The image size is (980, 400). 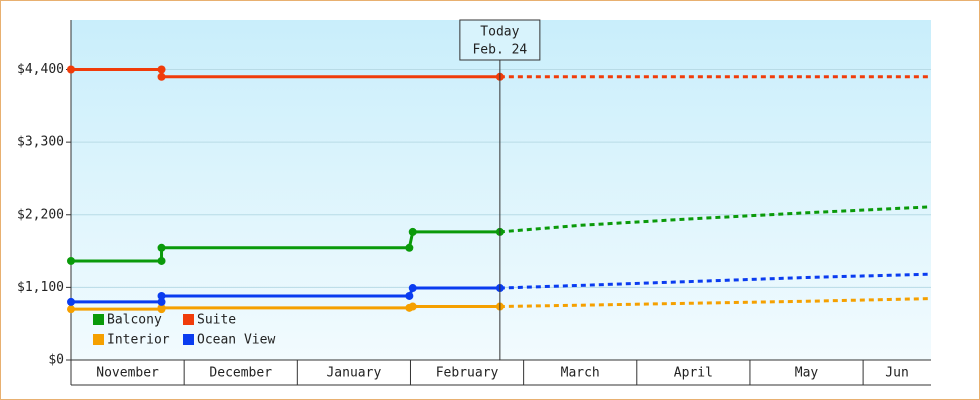 I want to click on y-tick-label: $2,200, so click(x=40, y=214).